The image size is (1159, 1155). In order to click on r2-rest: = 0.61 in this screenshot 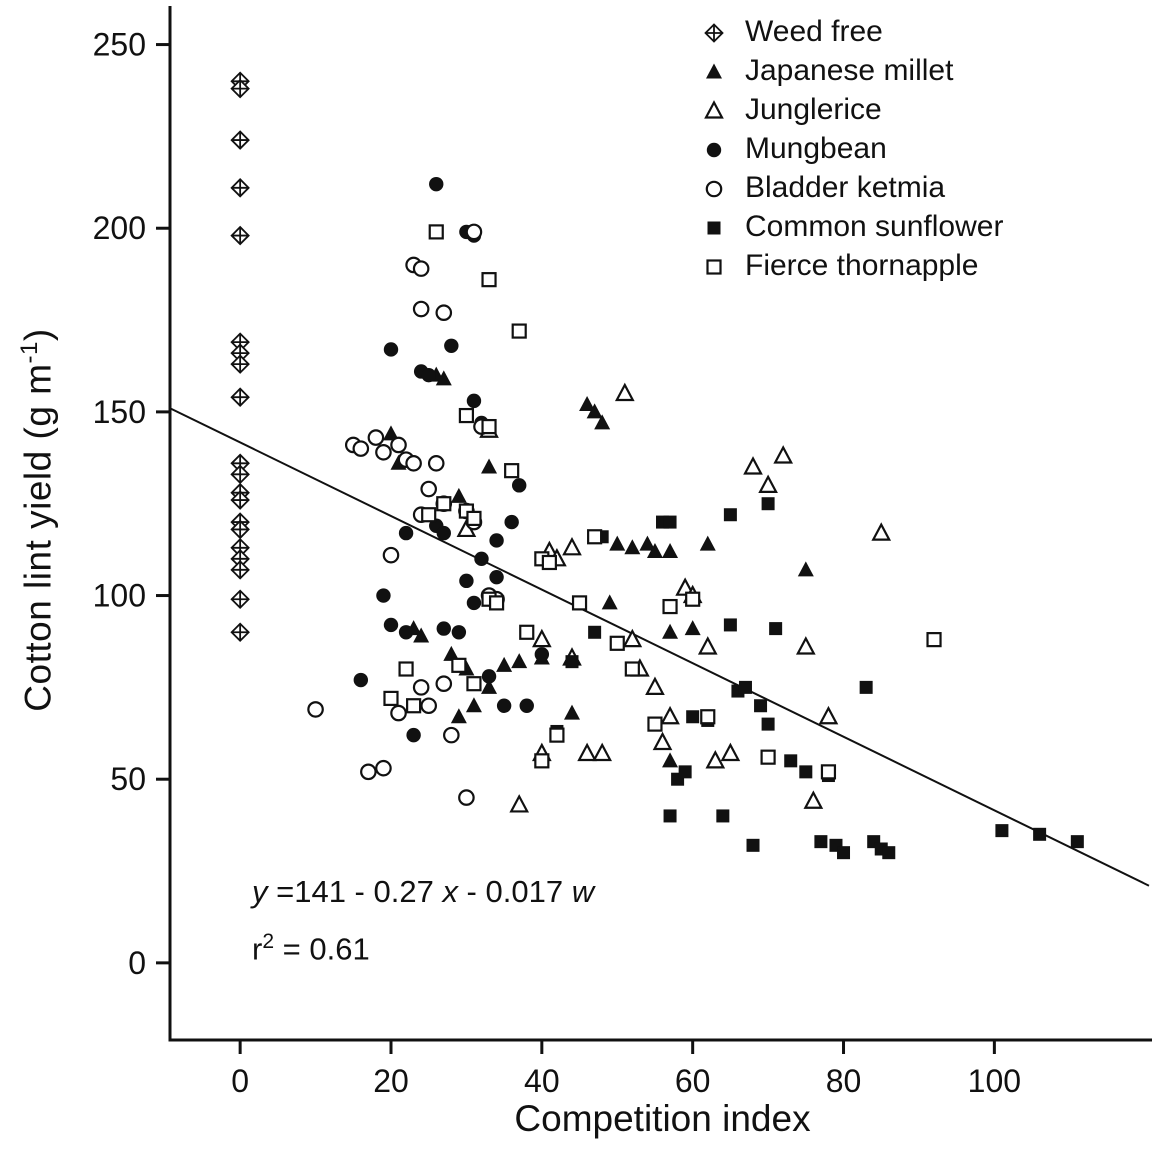, I will do `click(322, 949)`.